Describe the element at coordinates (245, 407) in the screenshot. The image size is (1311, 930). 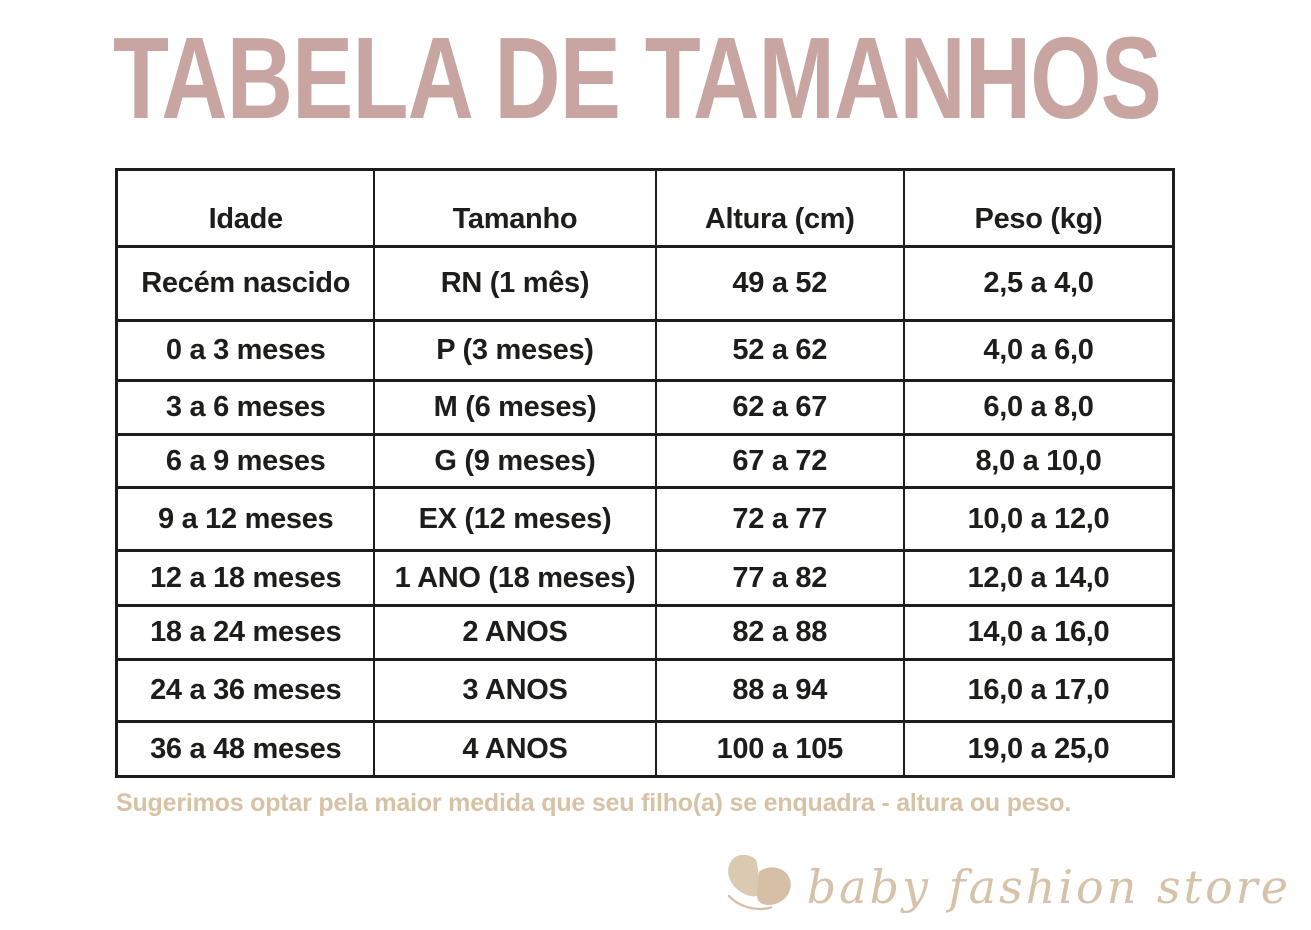
I see `cell-idade: 3 a 6 meses` at that location.